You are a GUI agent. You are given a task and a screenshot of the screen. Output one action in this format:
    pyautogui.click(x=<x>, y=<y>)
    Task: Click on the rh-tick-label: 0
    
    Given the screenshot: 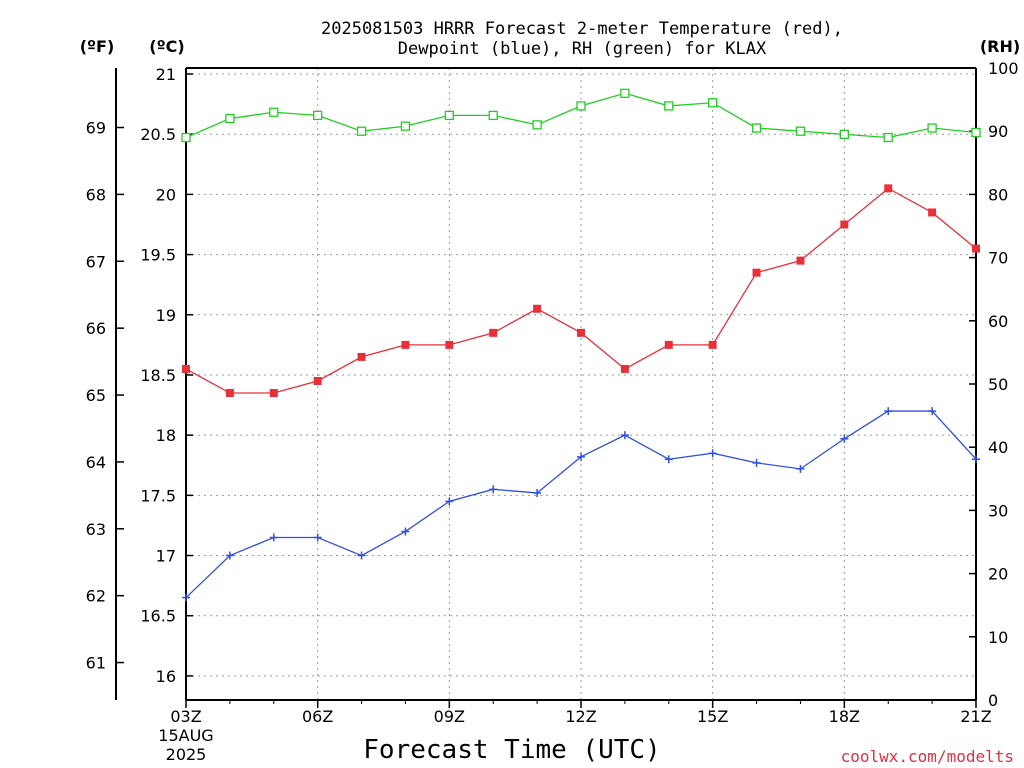 What is the action you would take?
    pyautogui.click(x=993, y=700)
    